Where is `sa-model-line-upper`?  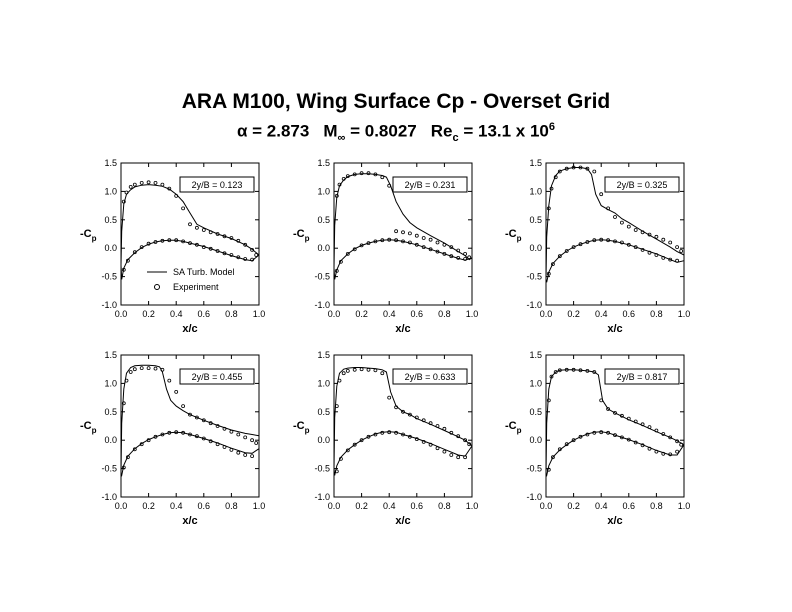
sa-model-line-upper is located at coordinates (190, 225).